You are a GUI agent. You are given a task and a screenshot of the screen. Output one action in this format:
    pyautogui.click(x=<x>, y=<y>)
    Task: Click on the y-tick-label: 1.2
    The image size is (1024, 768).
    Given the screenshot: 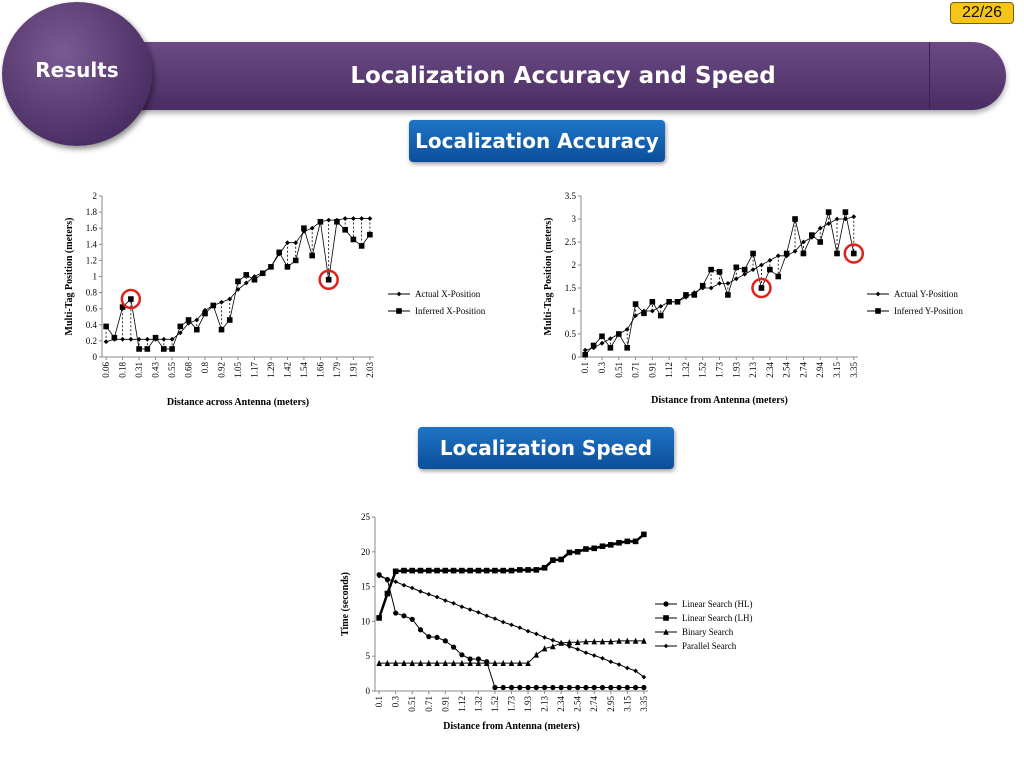 What is the action you would take?
    pyautogui.click(x=91, y=260)
    